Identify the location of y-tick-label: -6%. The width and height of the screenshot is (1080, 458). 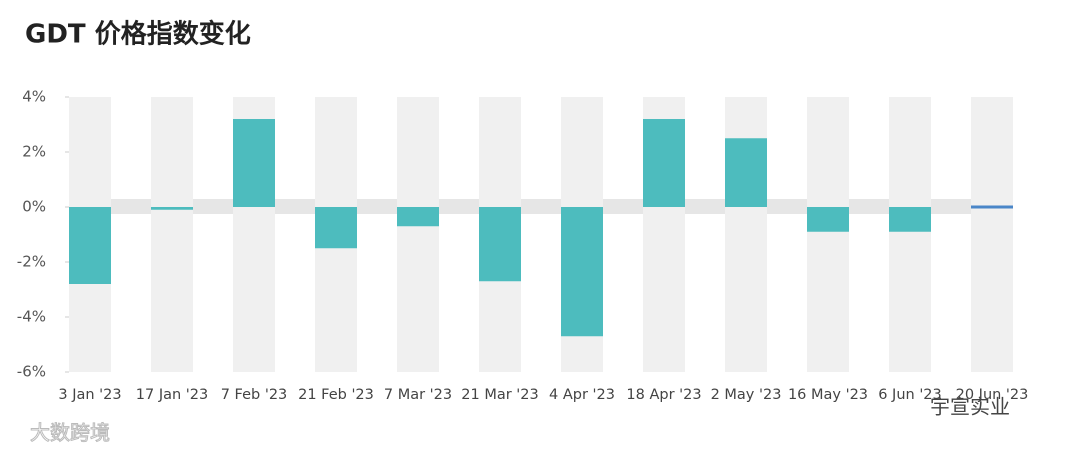
(31, 372).